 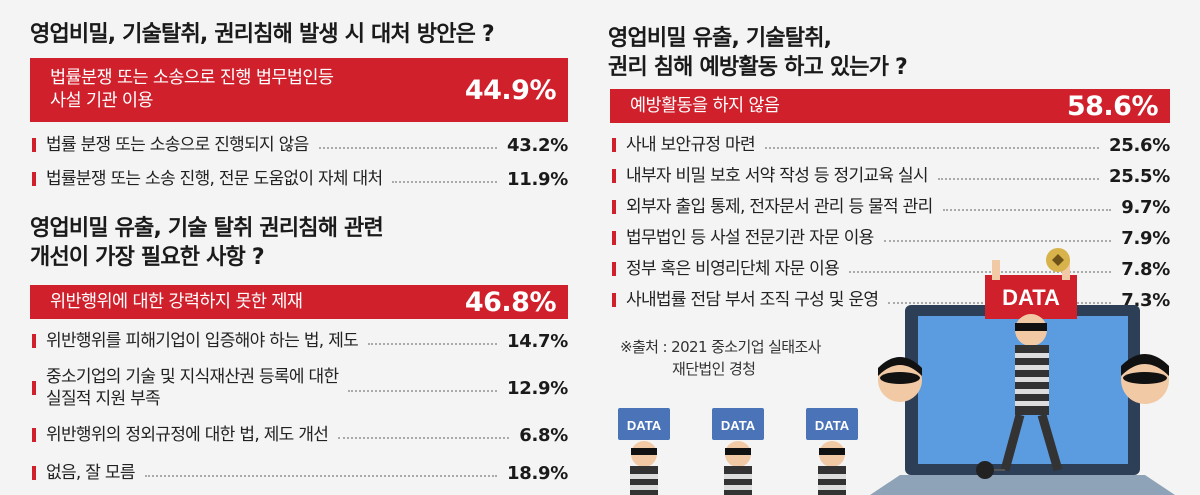 What do you see at coordinates (891, 300) in the screenshot?
I see `answer-row: 사내법률 전담 부서 조직 구성 및 운영 7.3%` at bounding box center [891, 300].